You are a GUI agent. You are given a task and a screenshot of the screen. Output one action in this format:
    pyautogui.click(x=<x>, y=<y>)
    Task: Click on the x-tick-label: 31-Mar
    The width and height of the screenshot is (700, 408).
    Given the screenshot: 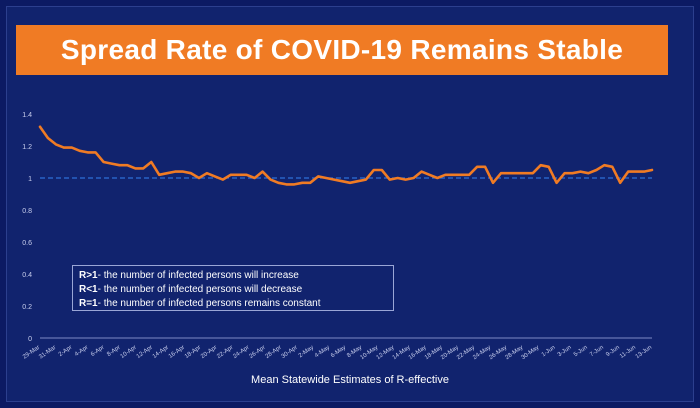 What is the action you would take?
    pyautogui.click(x=47, y=353)
    